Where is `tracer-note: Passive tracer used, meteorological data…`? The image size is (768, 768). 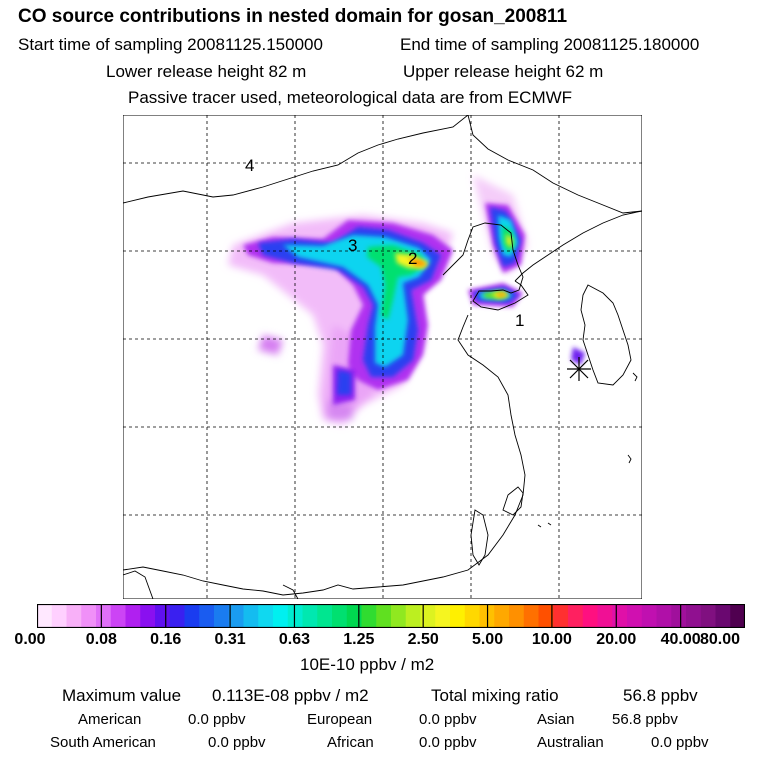
tracer-note: Passive tracer used, meteorological data… is located at coordinates (350, 97).